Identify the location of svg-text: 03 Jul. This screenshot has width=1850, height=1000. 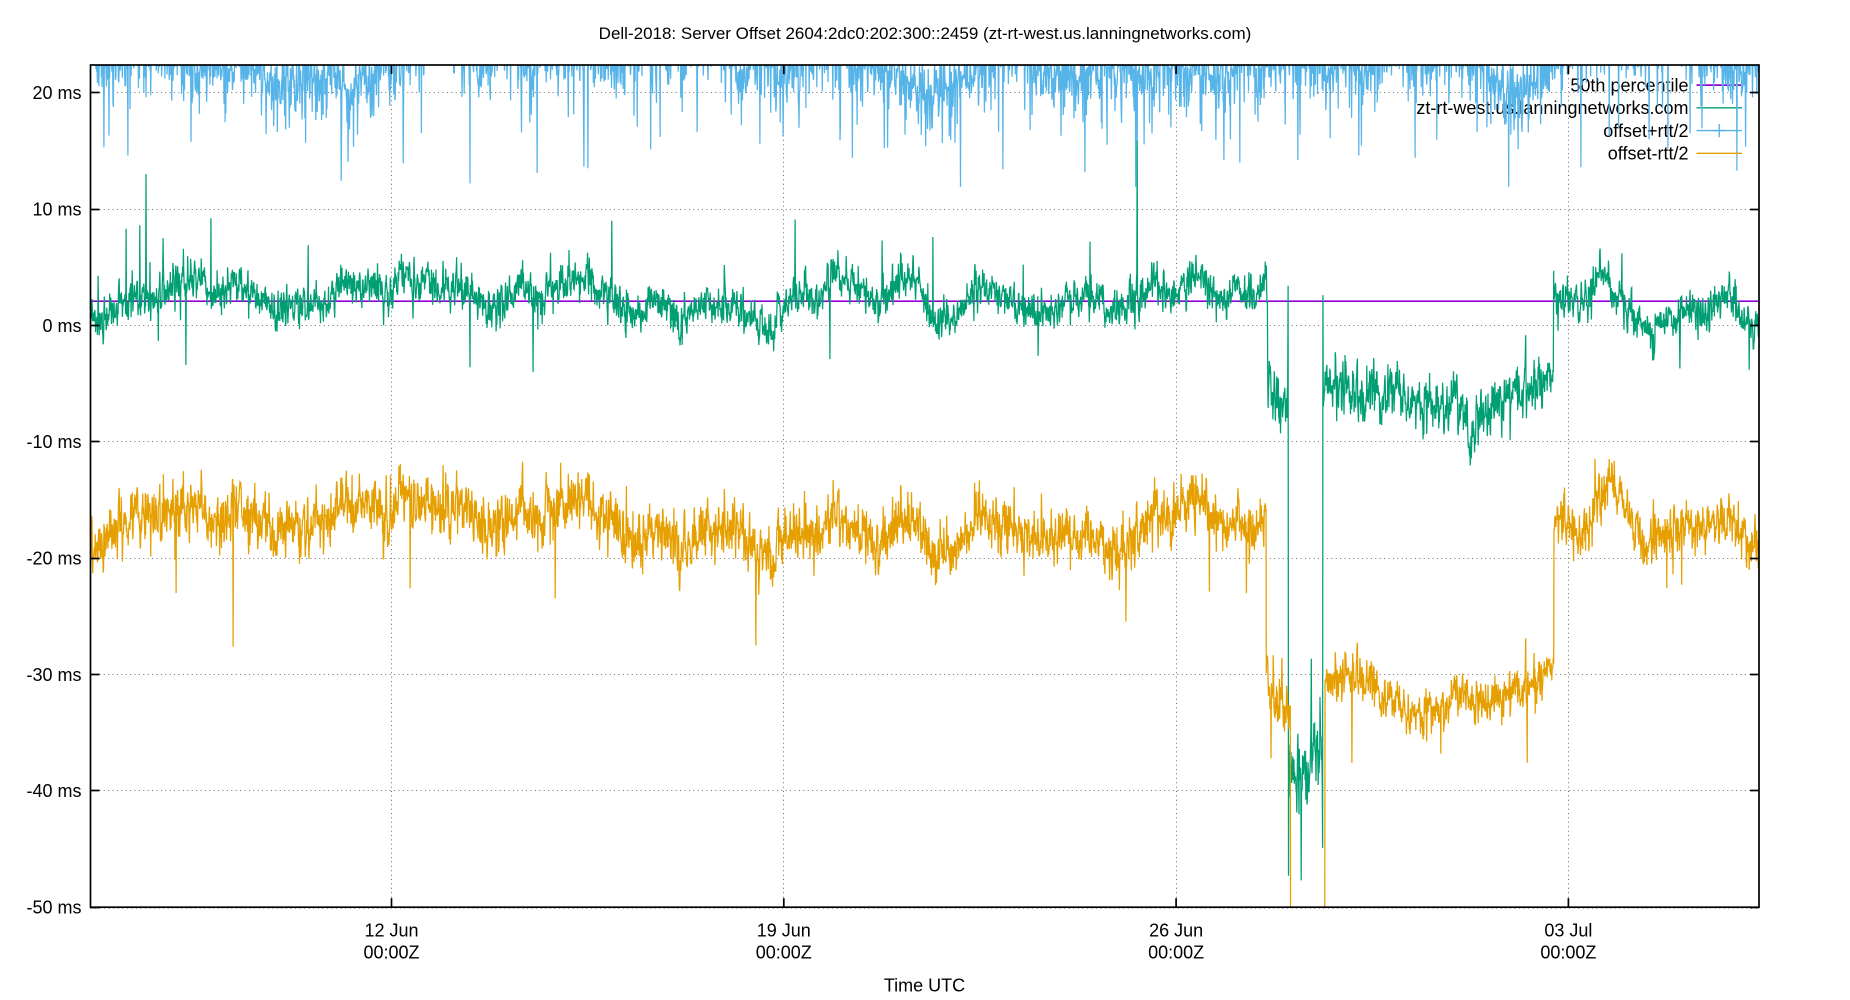
(1568, 931).